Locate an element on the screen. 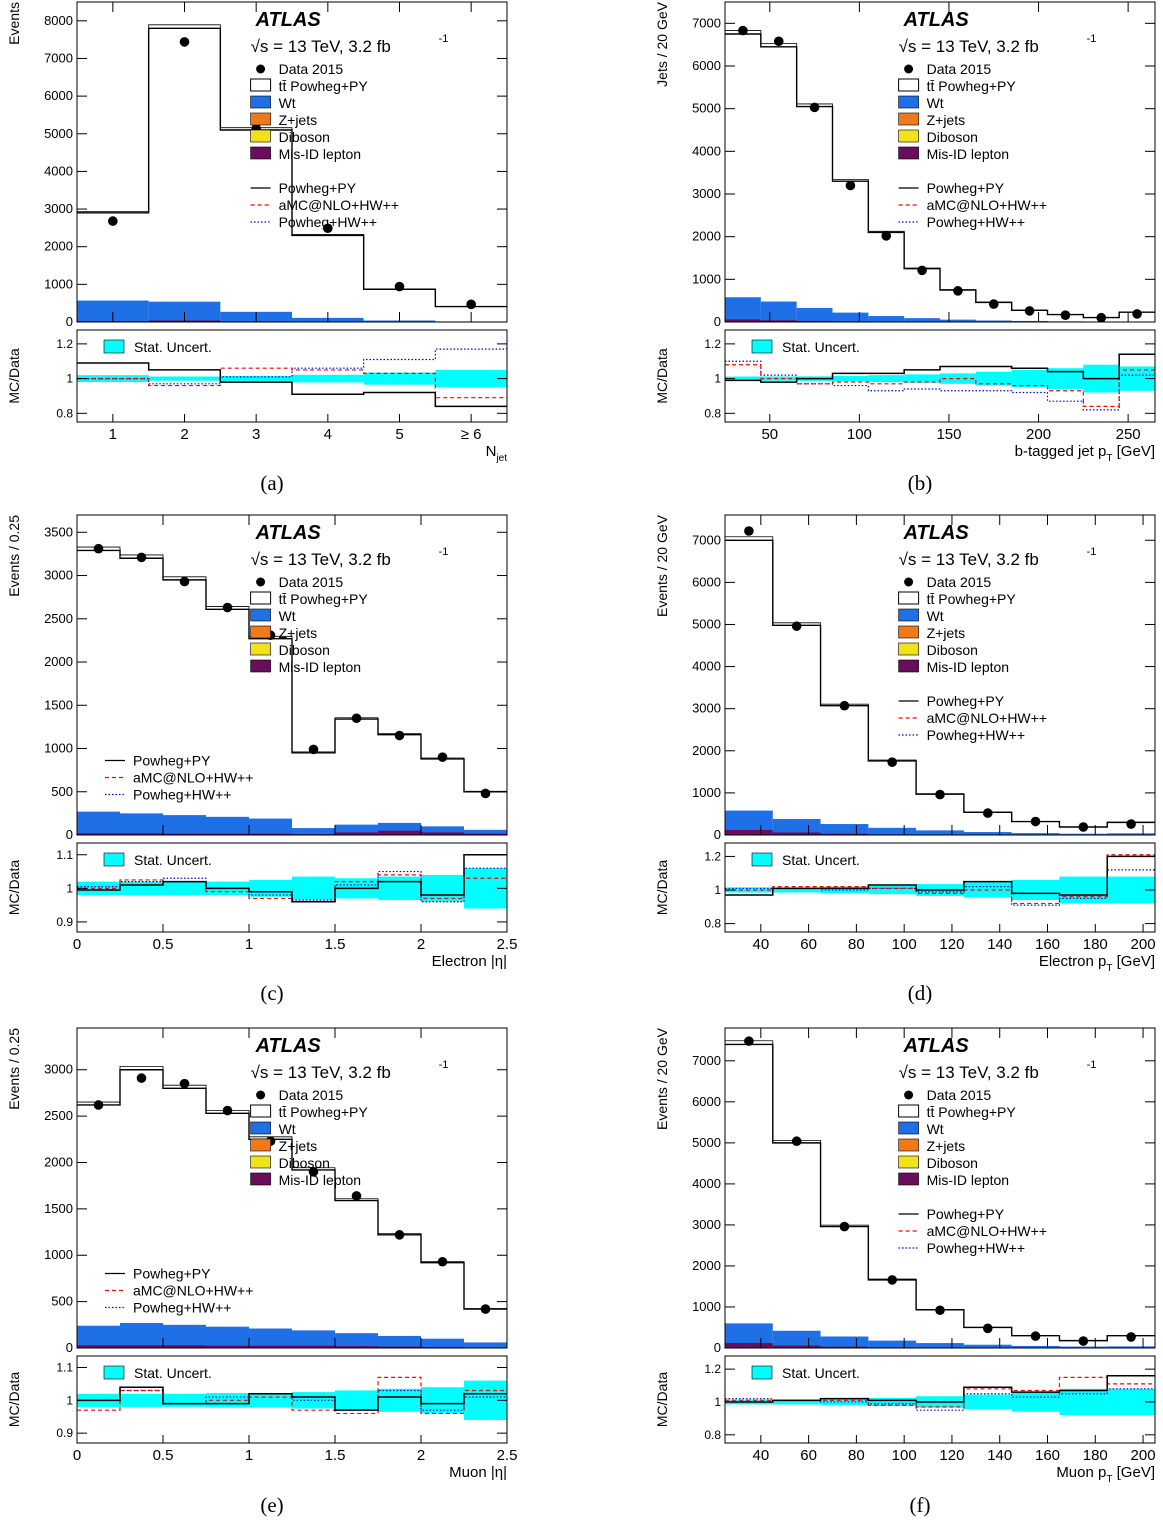  ratio-y-tick-label: 1.1 is located at coordinates (64, 1367).